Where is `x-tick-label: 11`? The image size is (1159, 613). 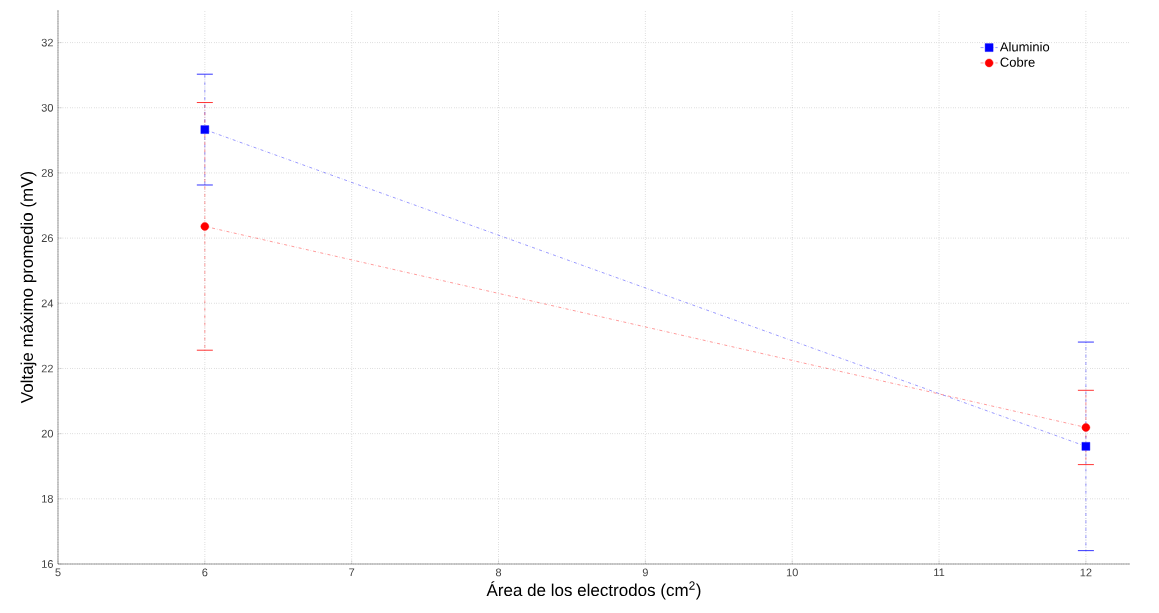 x-tick-label: 11 is located at coordinates (939, 572).